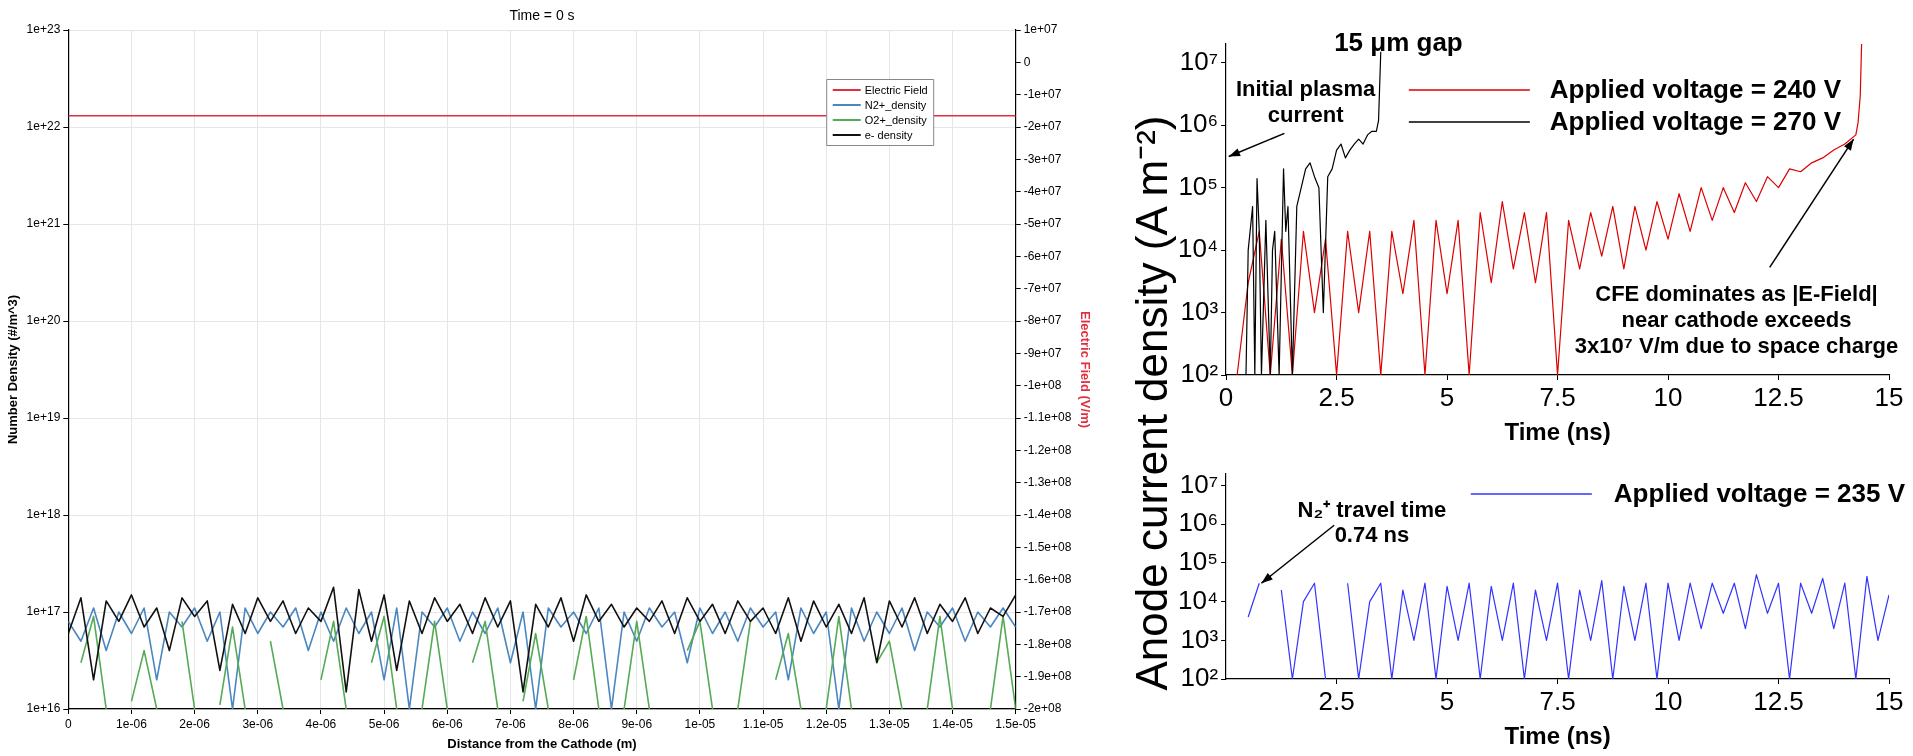 The image size is (1913, 756). Describe the element at coordinates (1085, 369) in the screenshot. I see `y2-axis-title: Electric Field (V/m)` at that location.